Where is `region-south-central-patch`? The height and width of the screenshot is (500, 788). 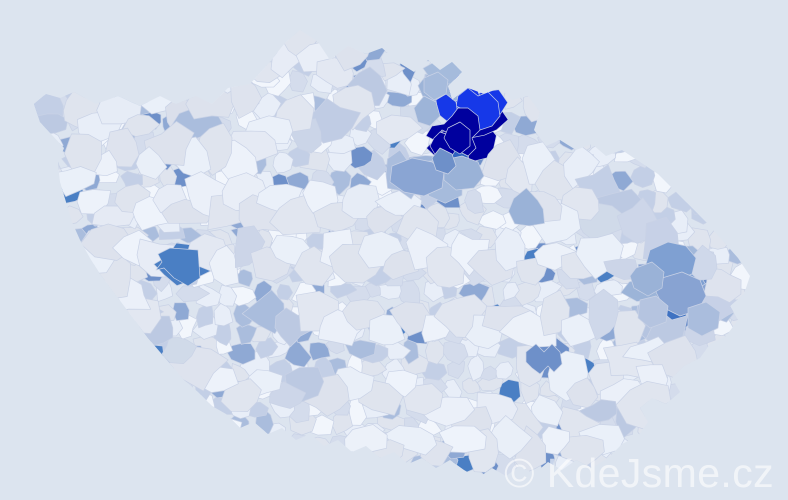
region-south-central-patch is located at coordinates (544, 359).